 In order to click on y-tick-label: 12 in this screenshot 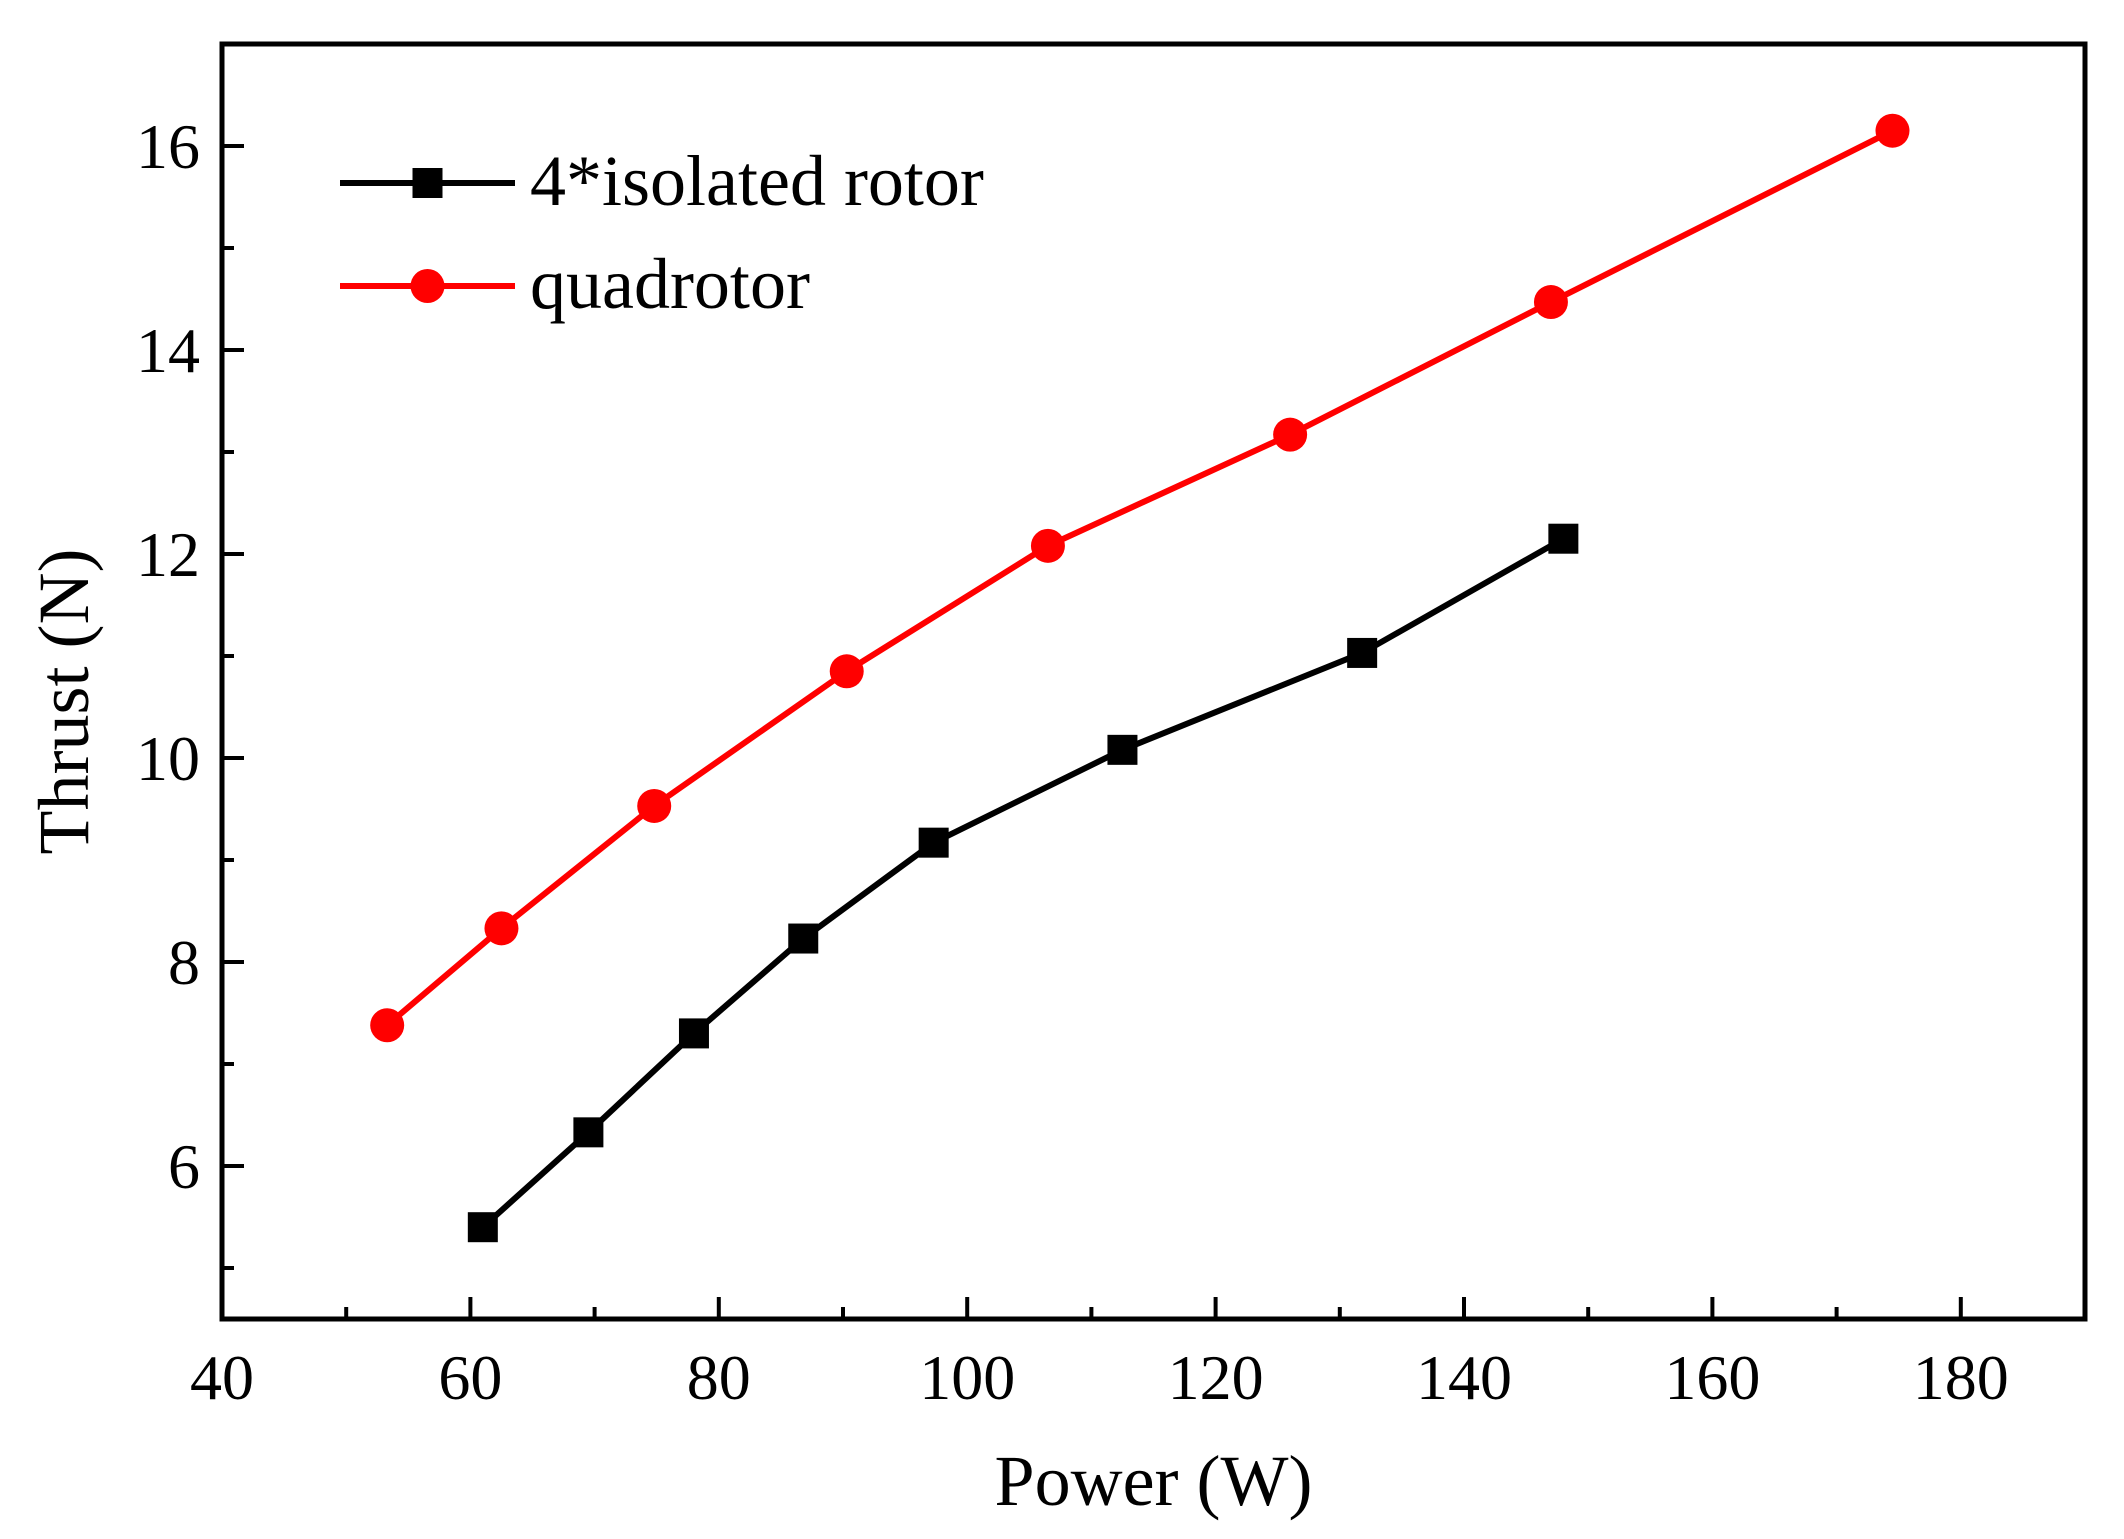, I will do `click(168, 554)`.